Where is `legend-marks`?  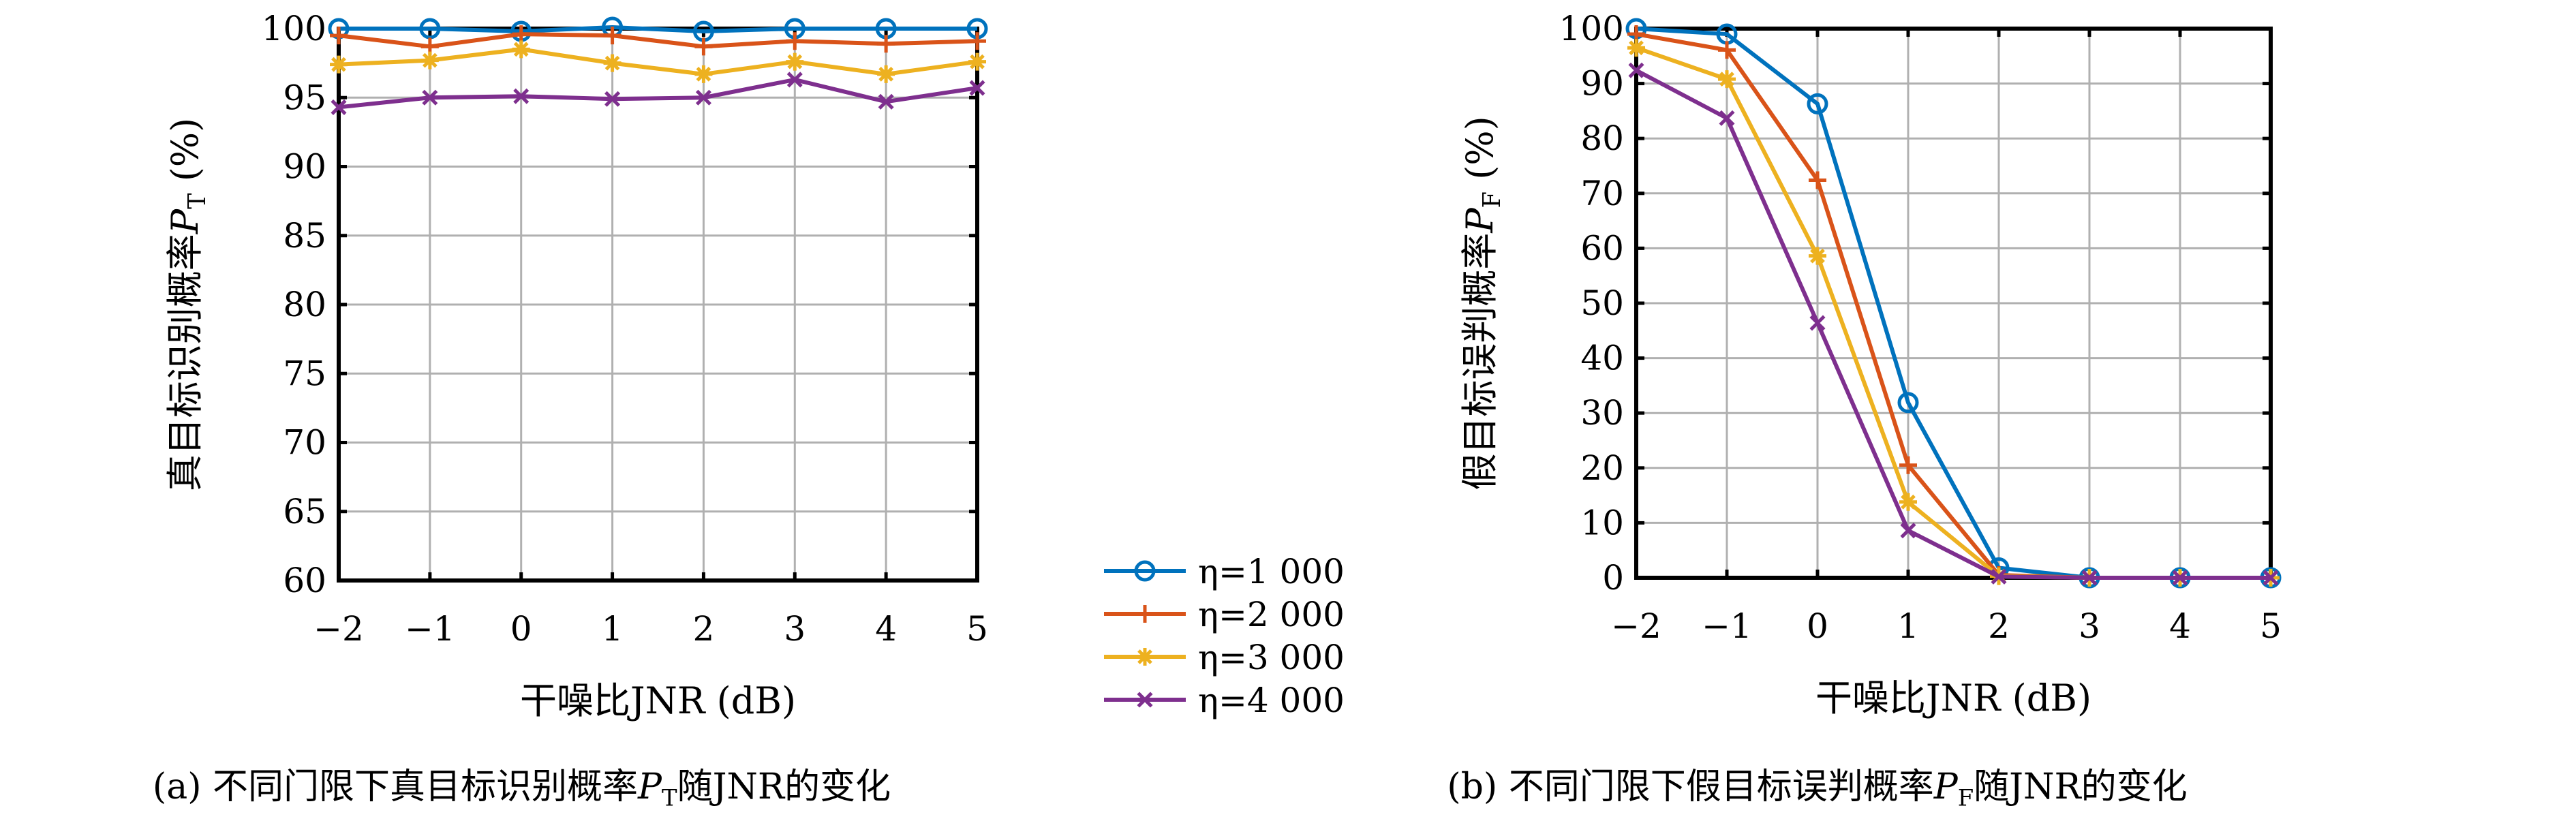
legend-marks is located at coordinates (1145, 634).